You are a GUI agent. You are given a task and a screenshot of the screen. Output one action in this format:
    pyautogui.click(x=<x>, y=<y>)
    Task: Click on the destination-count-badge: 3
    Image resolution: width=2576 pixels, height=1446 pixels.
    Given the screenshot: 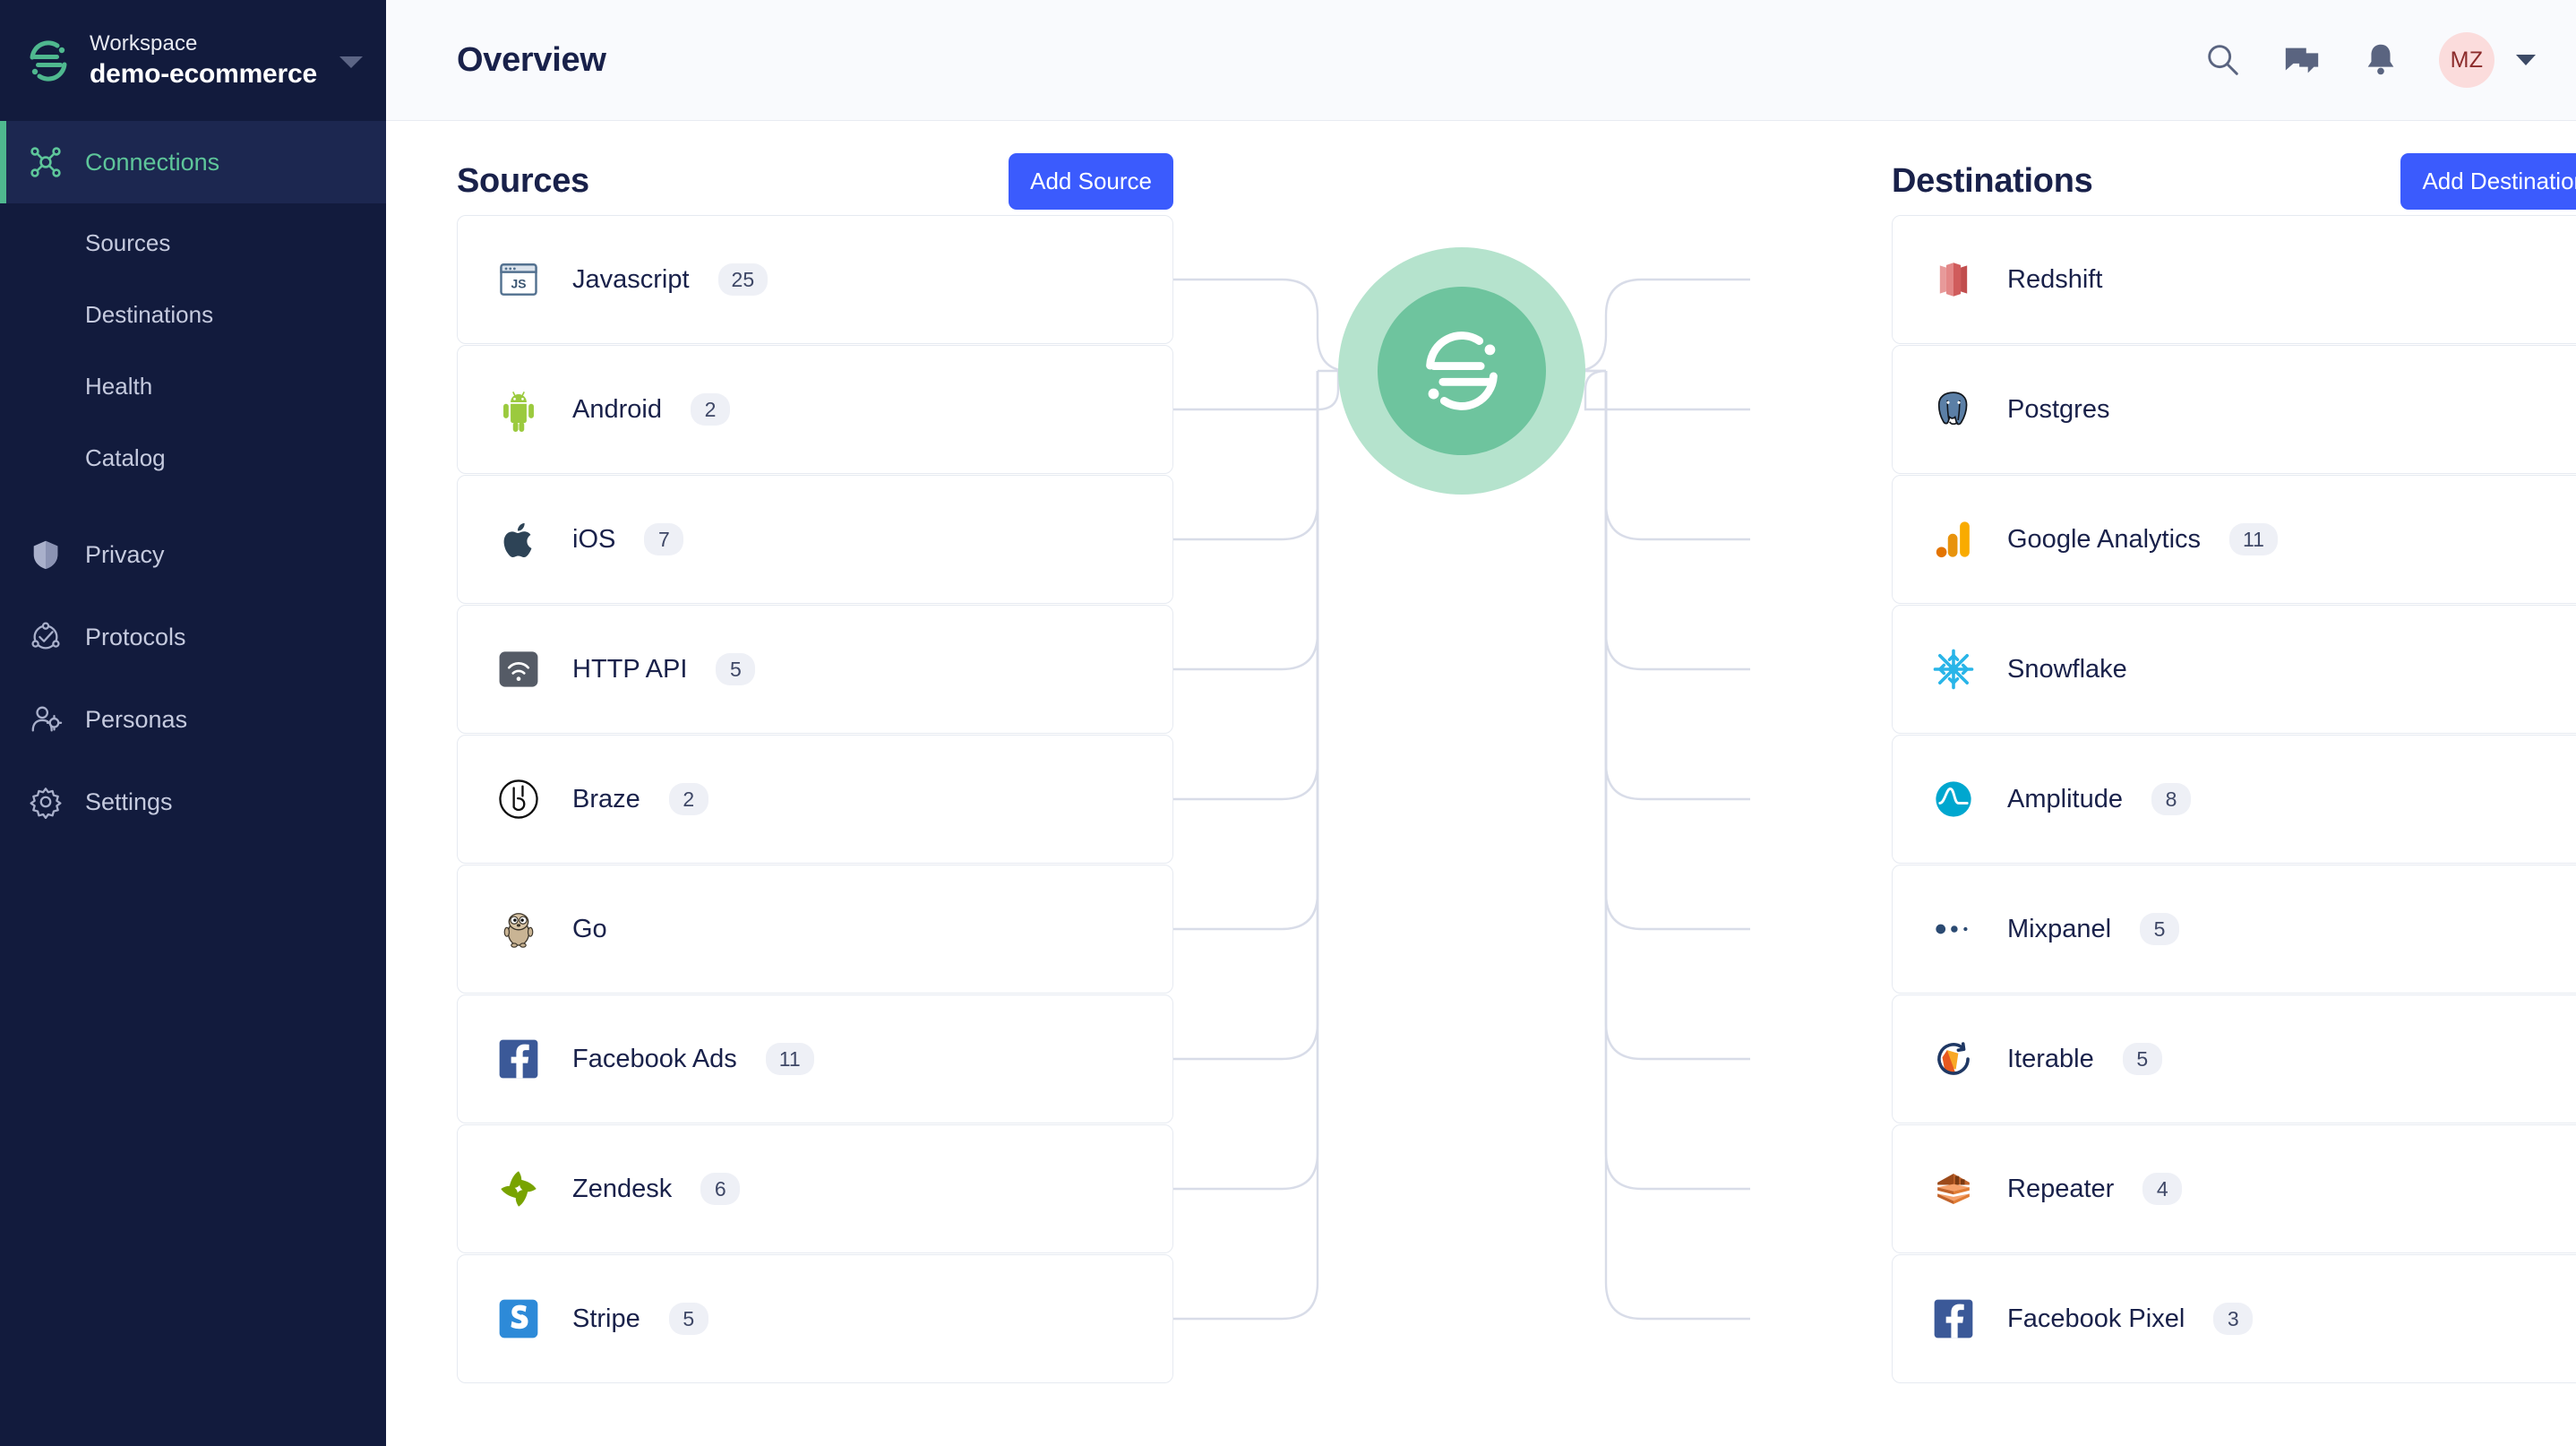 What is the action you would take?
    pyautogui.click(x=2233, y=1319)
    